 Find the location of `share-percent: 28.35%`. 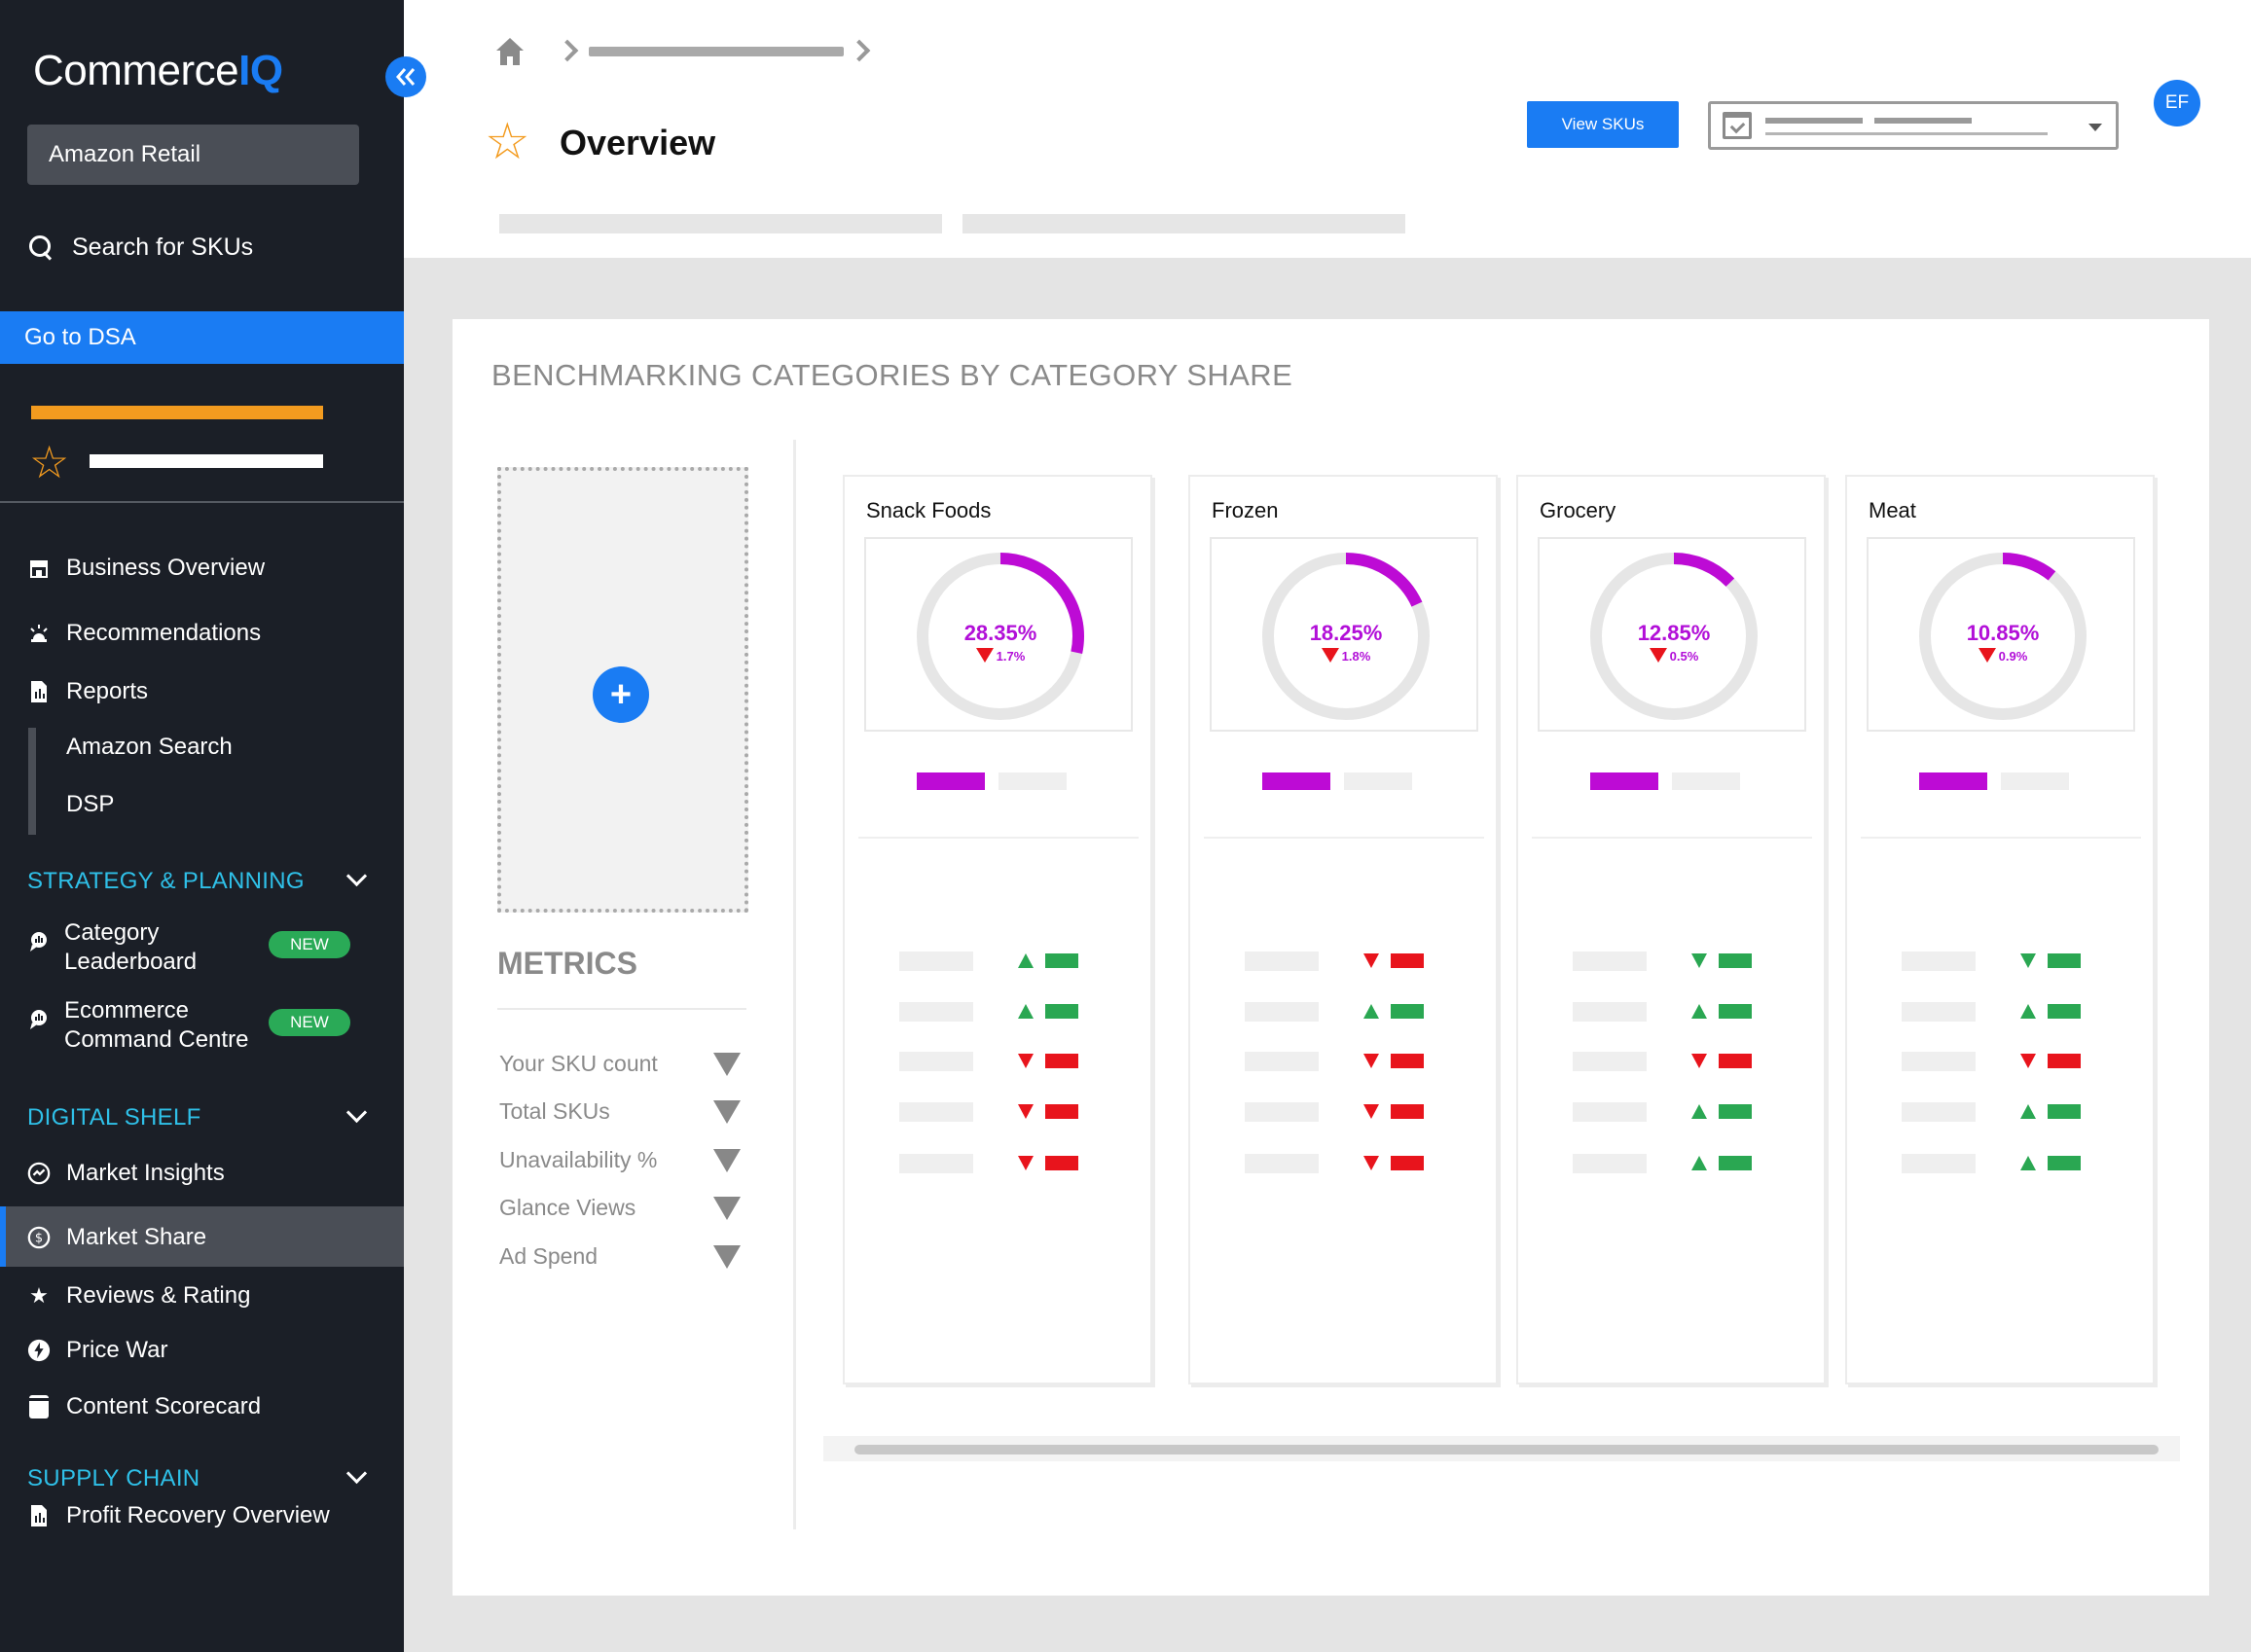

share-percent: 28.35% is located at coordinates (1000, 633).